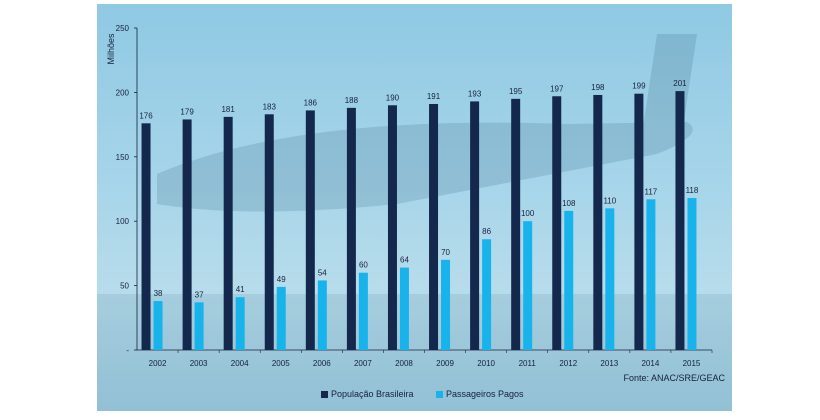 The image size is (820, 420). I want to click on data-label: 108, so click(569, 203).